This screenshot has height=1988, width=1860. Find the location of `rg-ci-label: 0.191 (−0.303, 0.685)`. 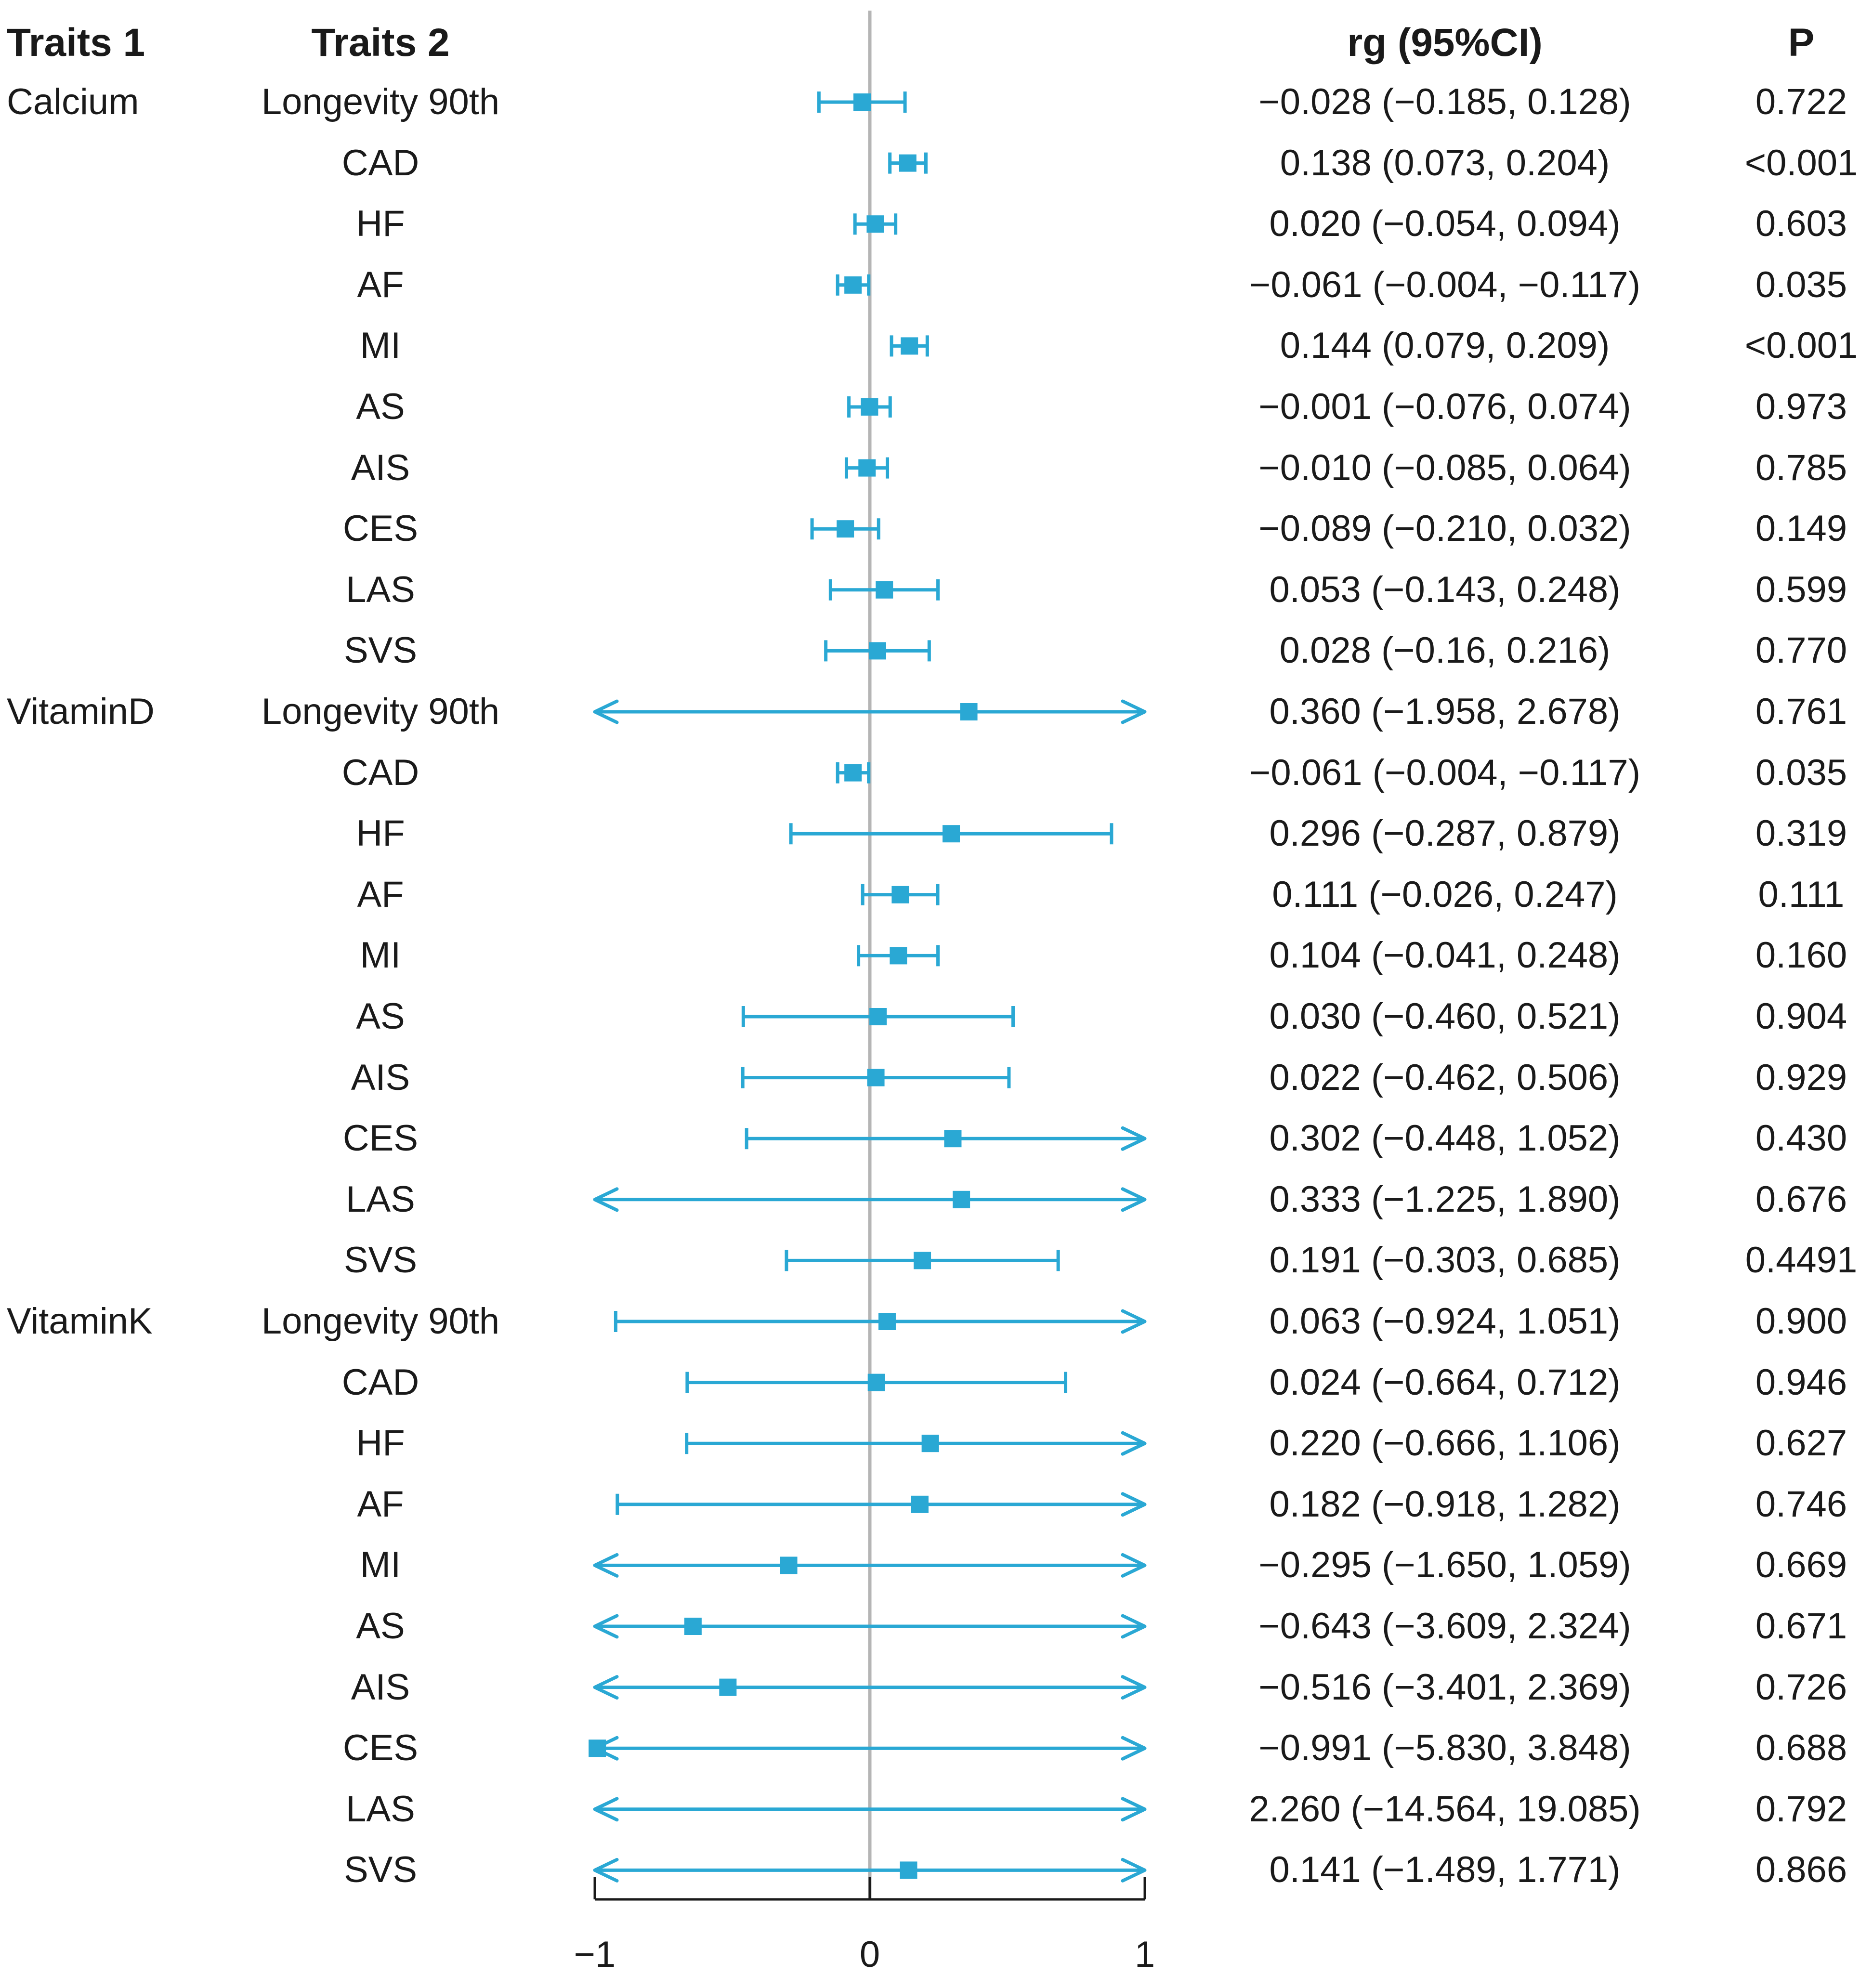

rg-ci-label: 0.191 (−0.303, 0.685) is located at coordinates (1445, 1260).